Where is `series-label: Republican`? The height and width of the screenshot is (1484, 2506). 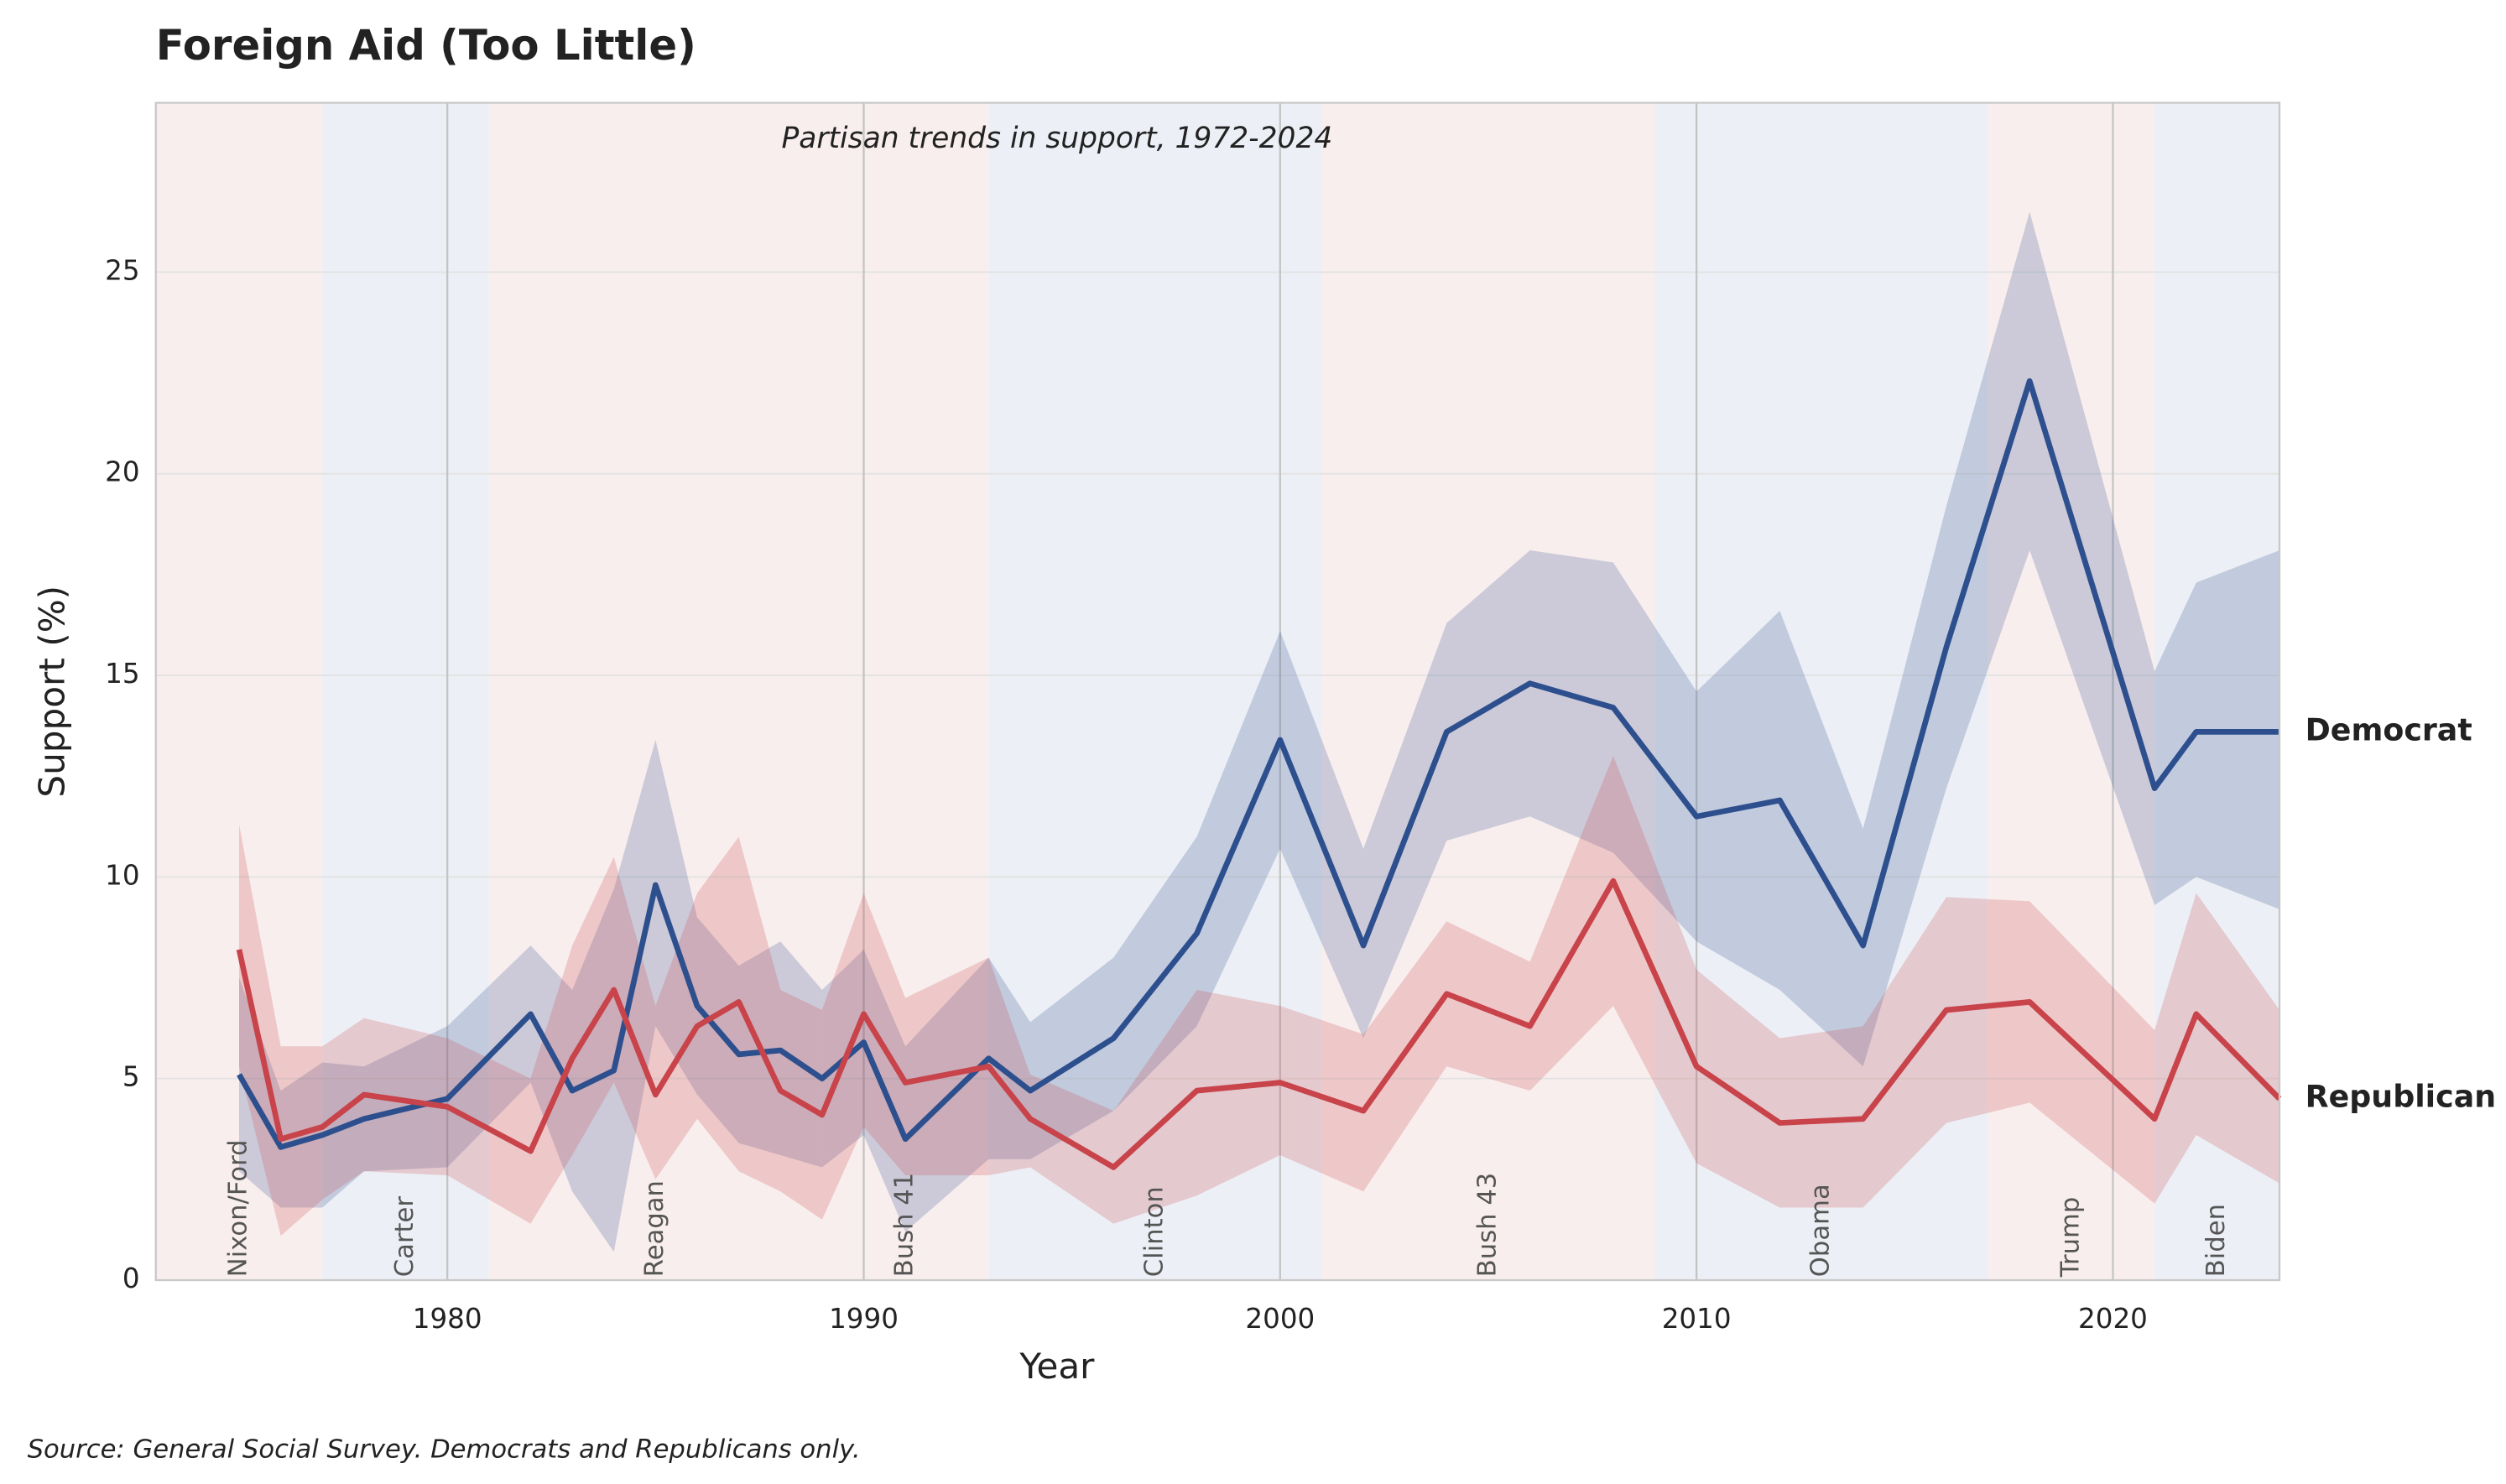
series-label: Republican is located at coordinates (2401, 1097).